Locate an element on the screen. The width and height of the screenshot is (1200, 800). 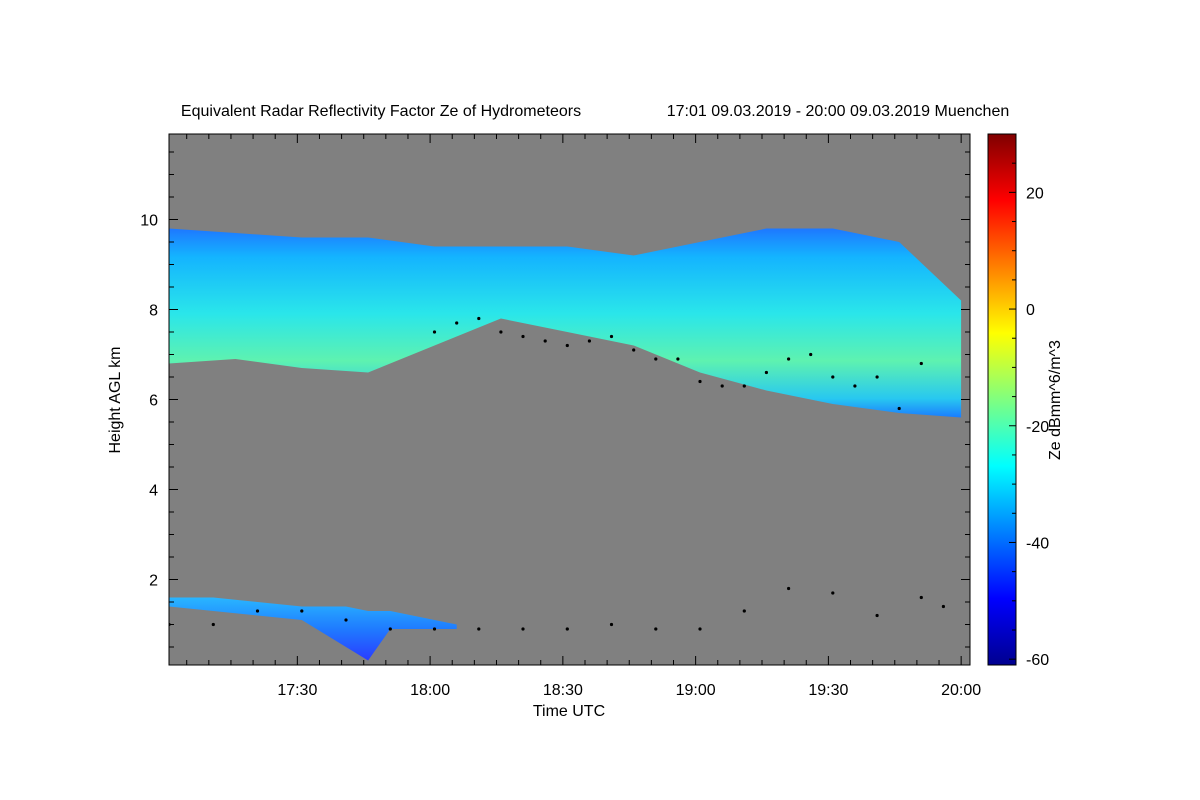
x-tick-label: 19:30 is located at coordinates (828, 690).